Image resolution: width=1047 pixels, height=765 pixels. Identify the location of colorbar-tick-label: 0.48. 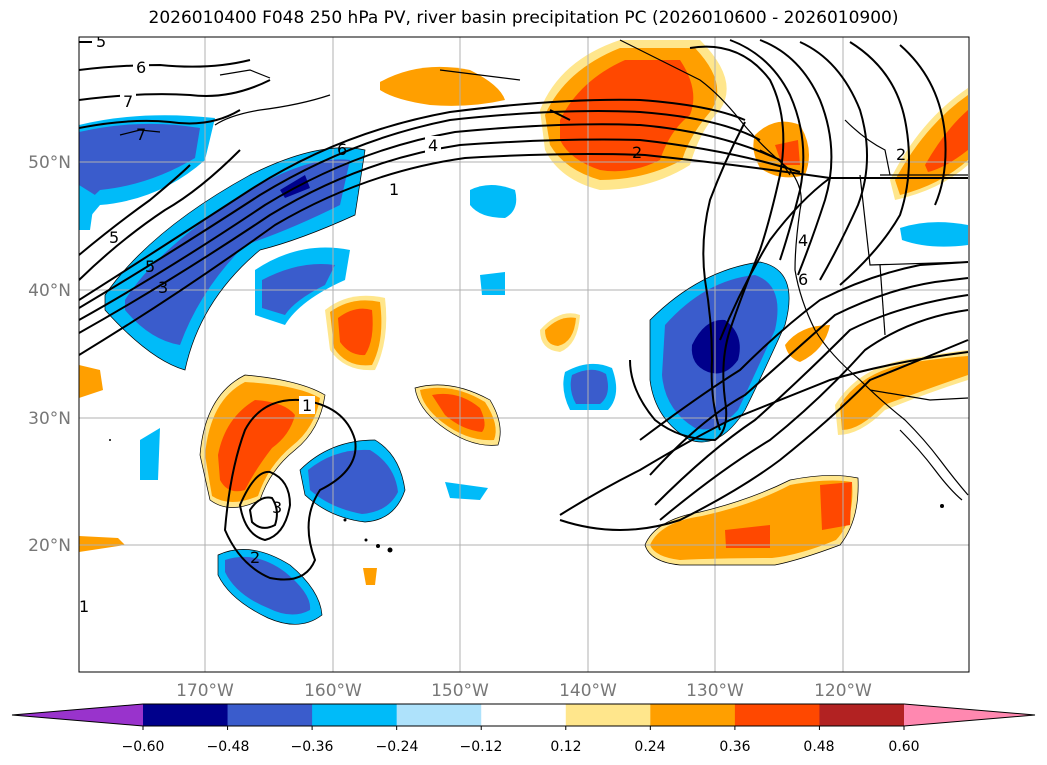
(818, 747).